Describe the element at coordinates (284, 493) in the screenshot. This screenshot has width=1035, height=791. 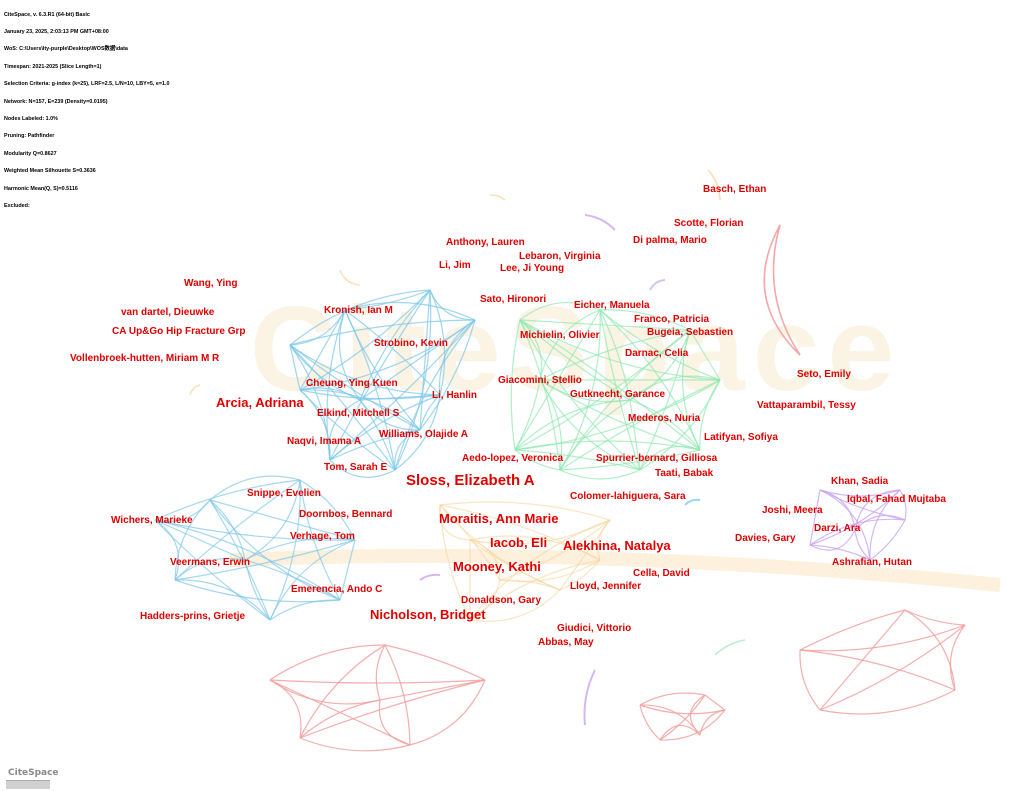
I see `author-label-snippe: Snippe, Evelien` at that location.